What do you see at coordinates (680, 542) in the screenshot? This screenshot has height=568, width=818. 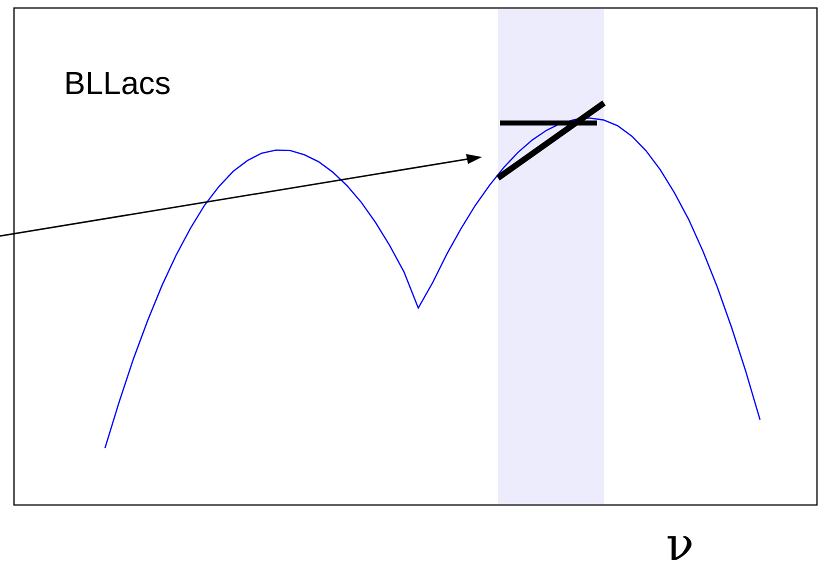 I see `x-axis-title: ν` at bounding box center [680, 542].